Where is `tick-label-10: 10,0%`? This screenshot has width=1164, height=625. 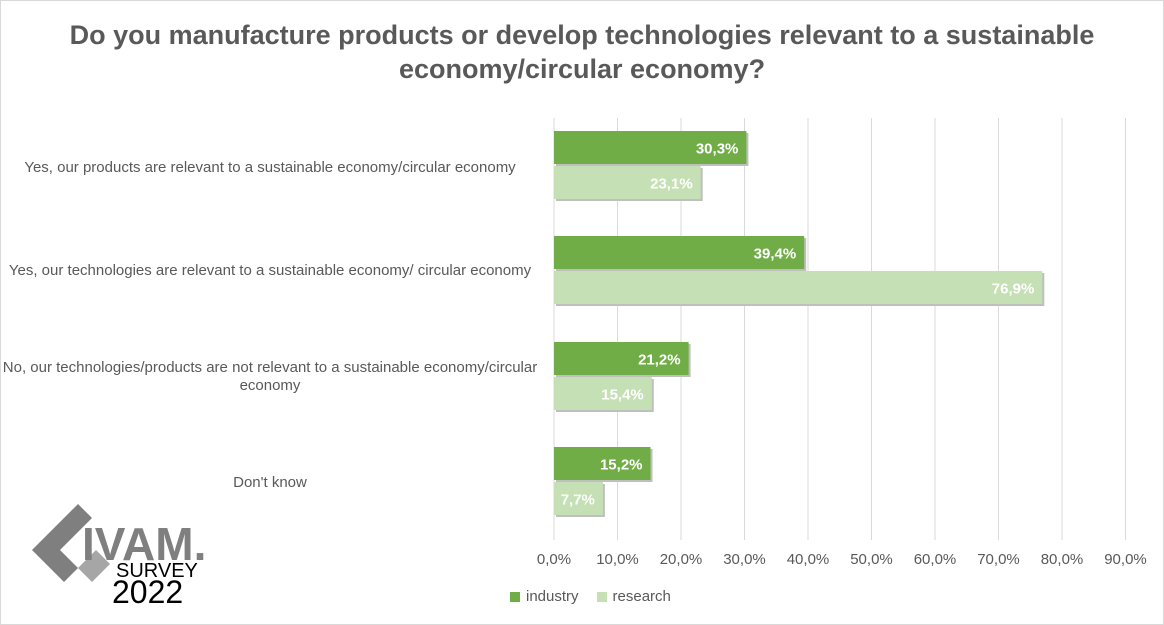
tick-label-10: 10,0% is located at coordinates (617, 559).